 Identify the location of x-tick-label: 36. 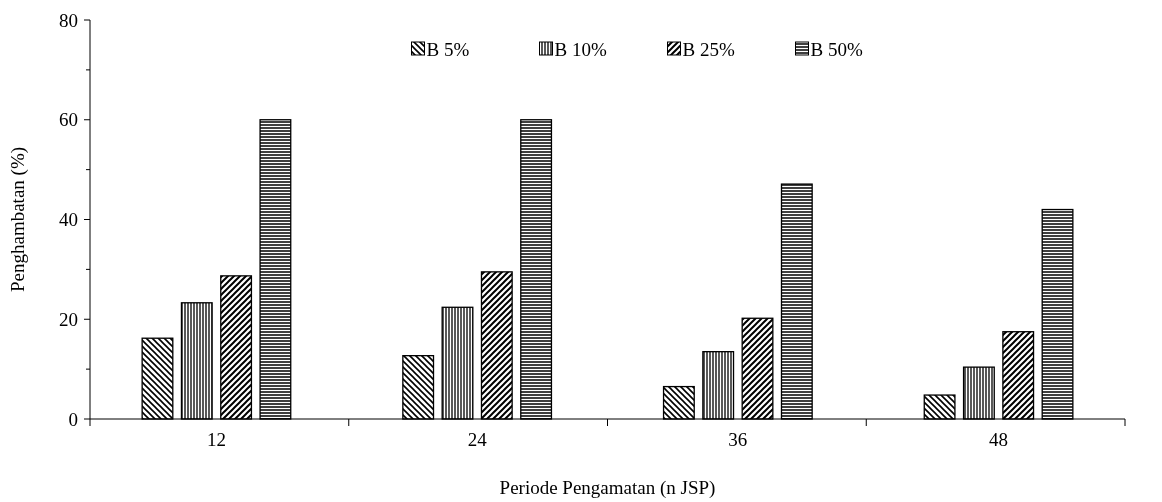
(738, 439).